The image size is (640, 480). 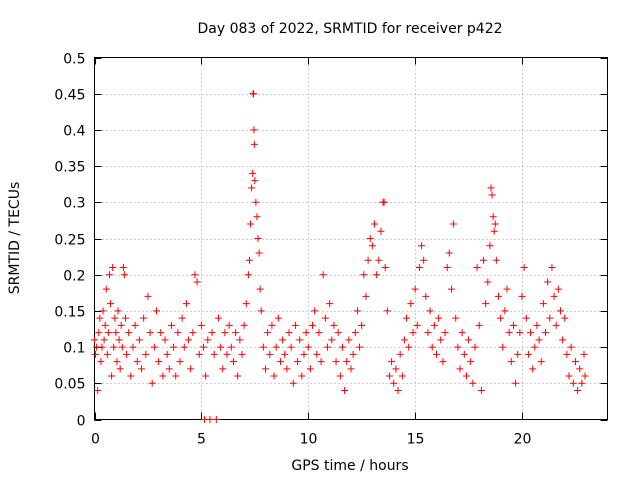 I want to click on y-tick-label: 0.2, so click(x=74, y=277).